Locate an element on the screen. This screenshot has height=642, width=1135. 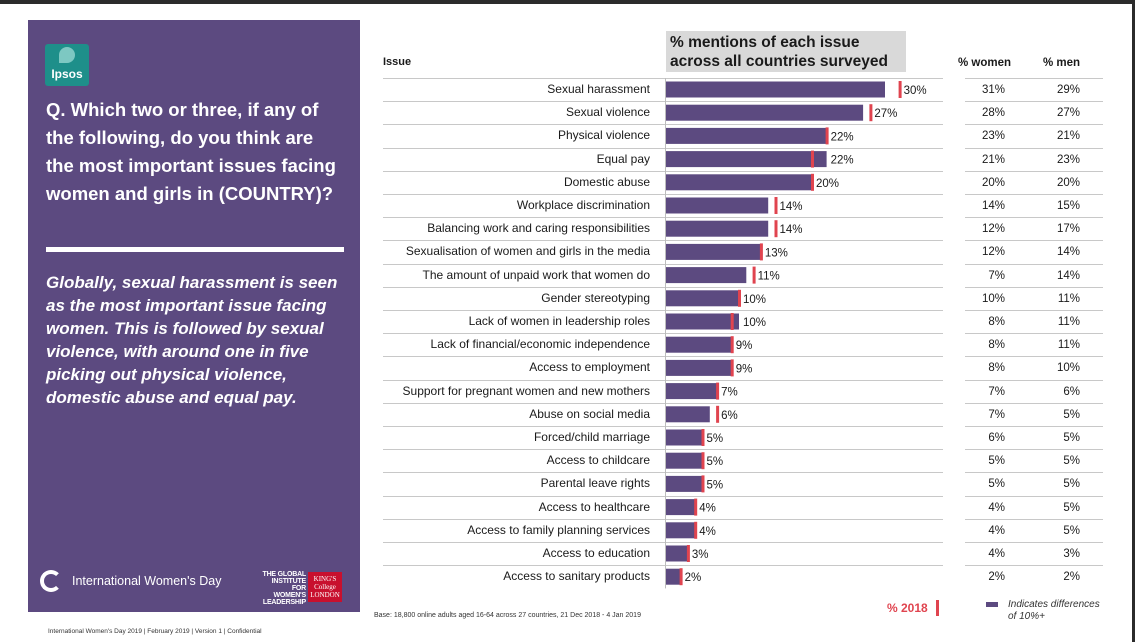
table-row: Domestic abuse 20% 20% is located at coordinates (743, 182).